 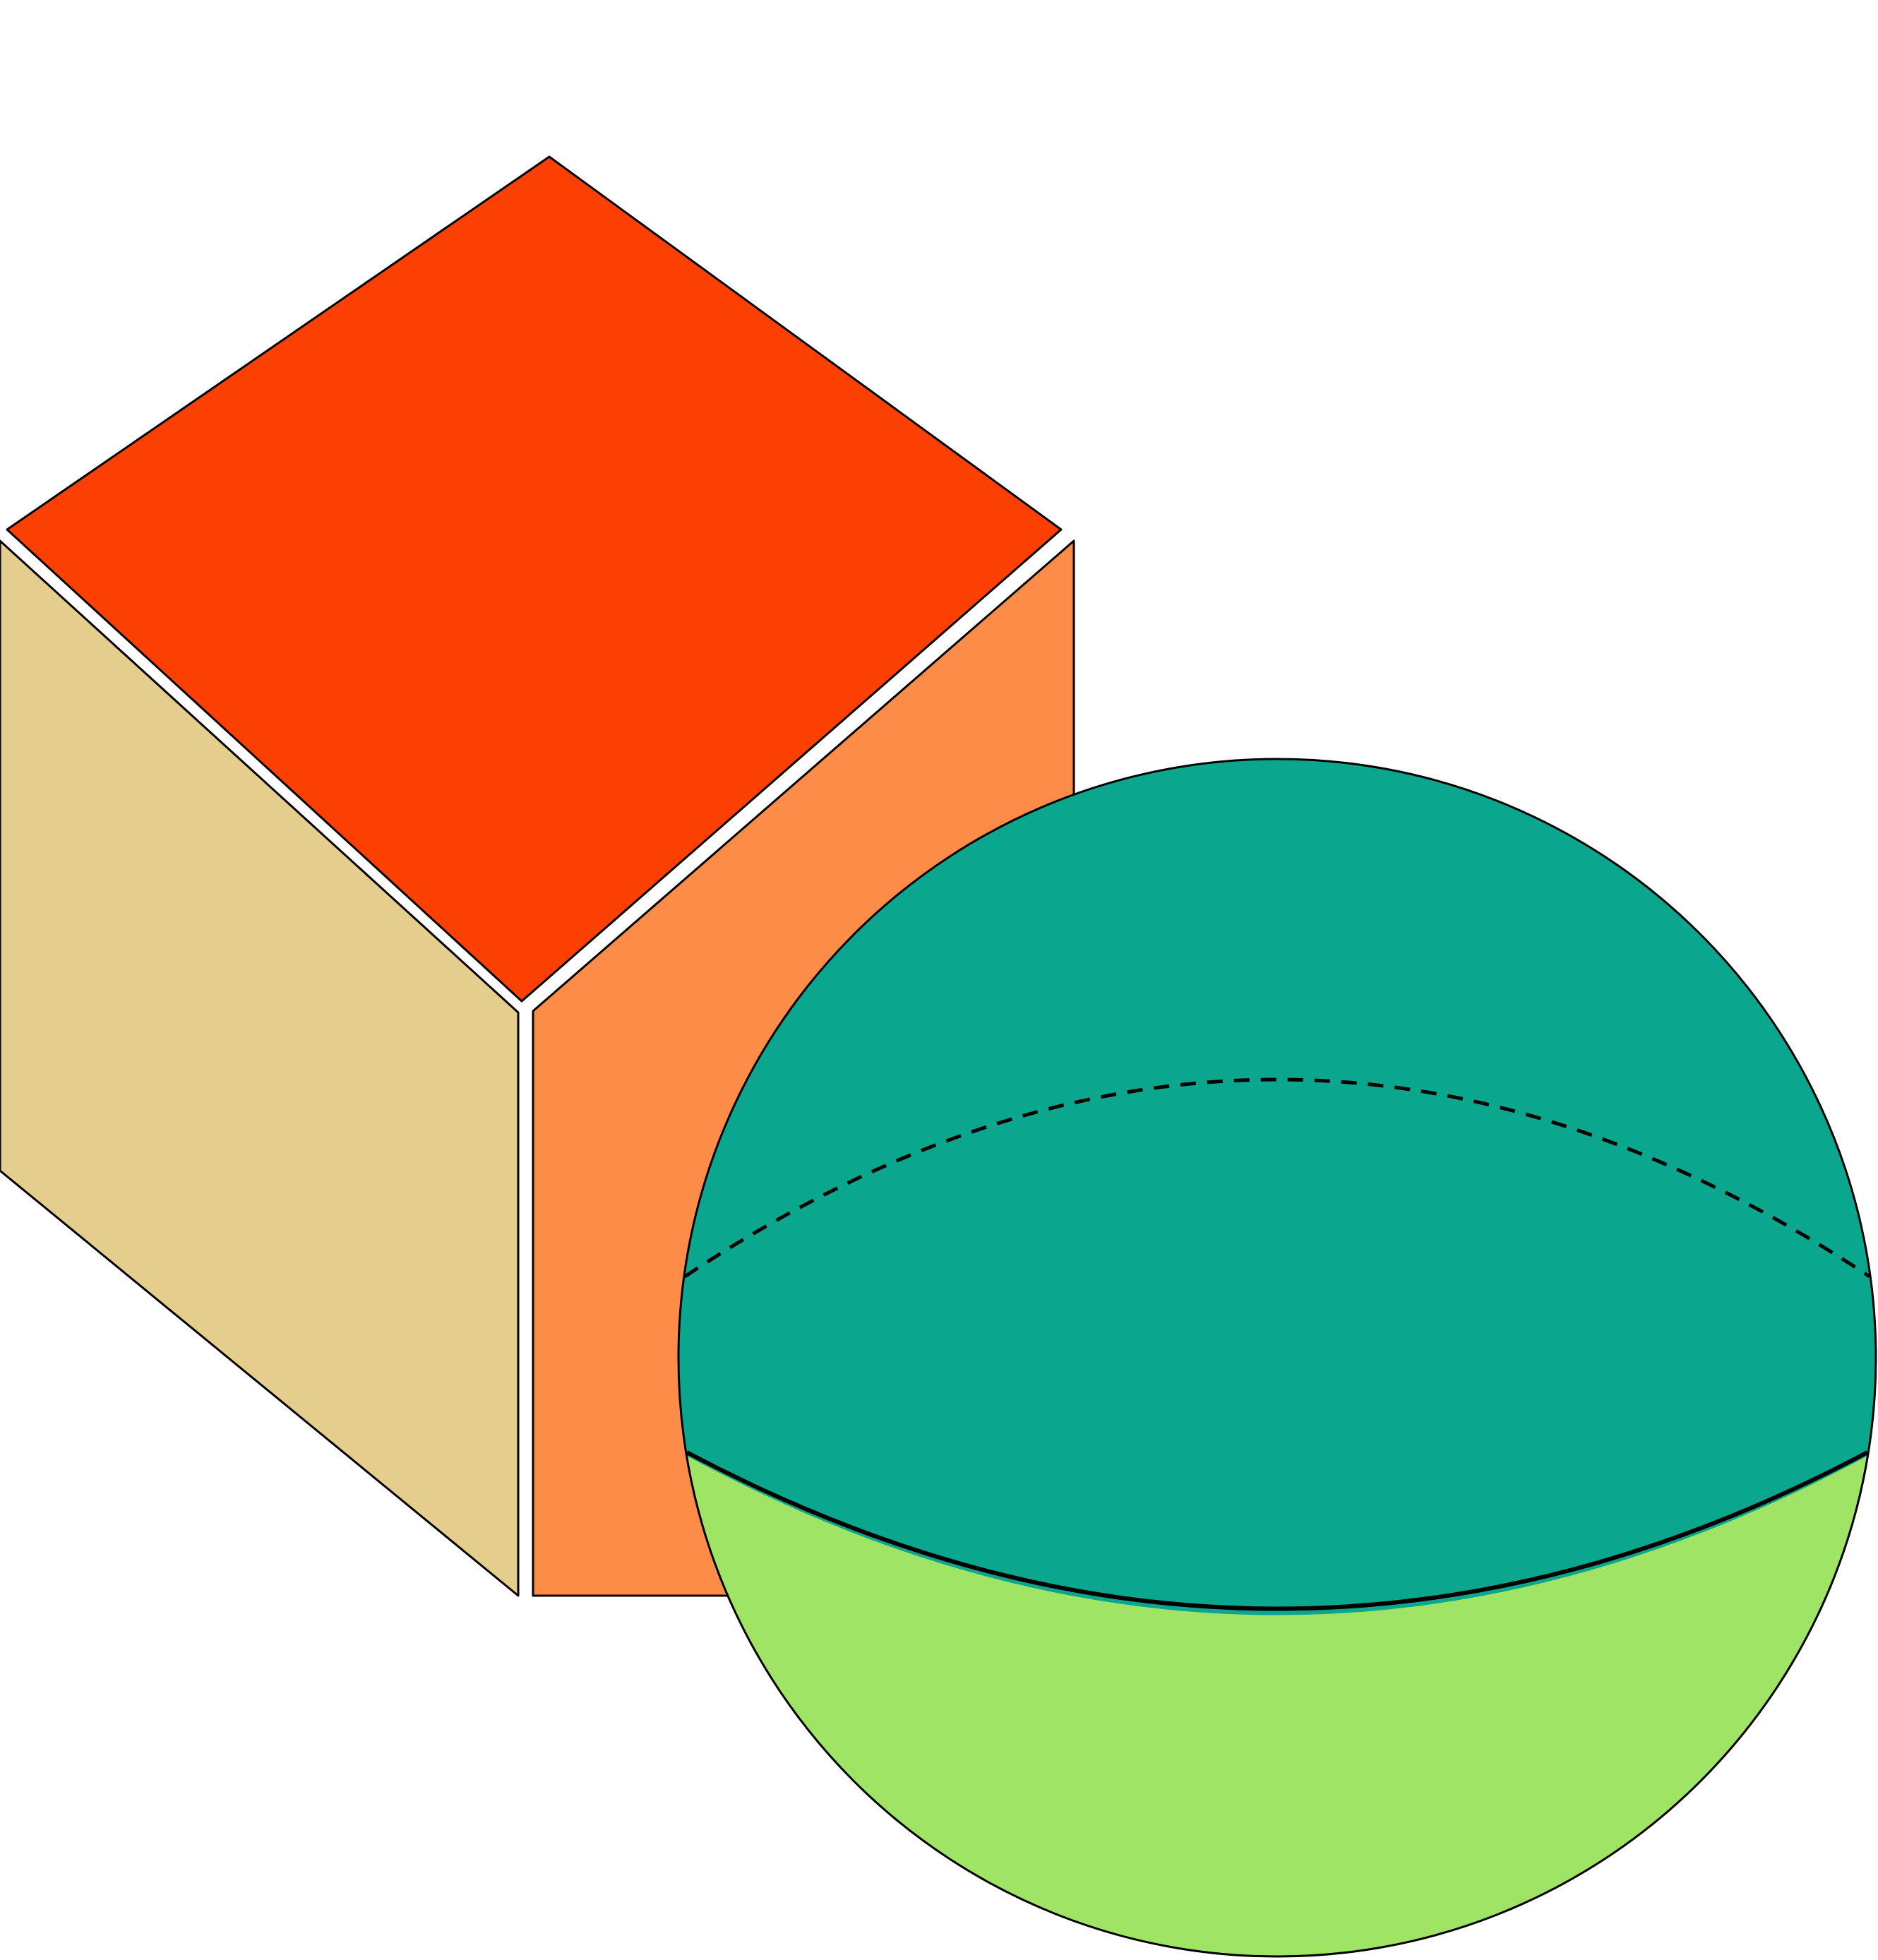 What do you see at coordinates (260, 1068) in the screenshot?
I see `cube-left-face` at bounding box center [260, 1068].